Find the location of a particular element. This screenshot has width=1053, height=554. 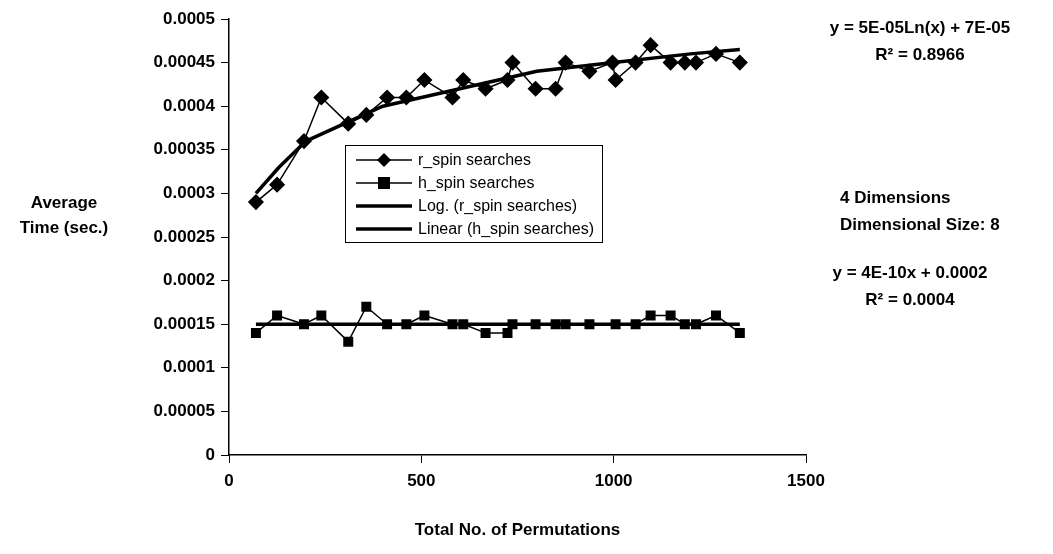

text: y = 4E-10x + 0.0002 is located at coordinates (910, 273).